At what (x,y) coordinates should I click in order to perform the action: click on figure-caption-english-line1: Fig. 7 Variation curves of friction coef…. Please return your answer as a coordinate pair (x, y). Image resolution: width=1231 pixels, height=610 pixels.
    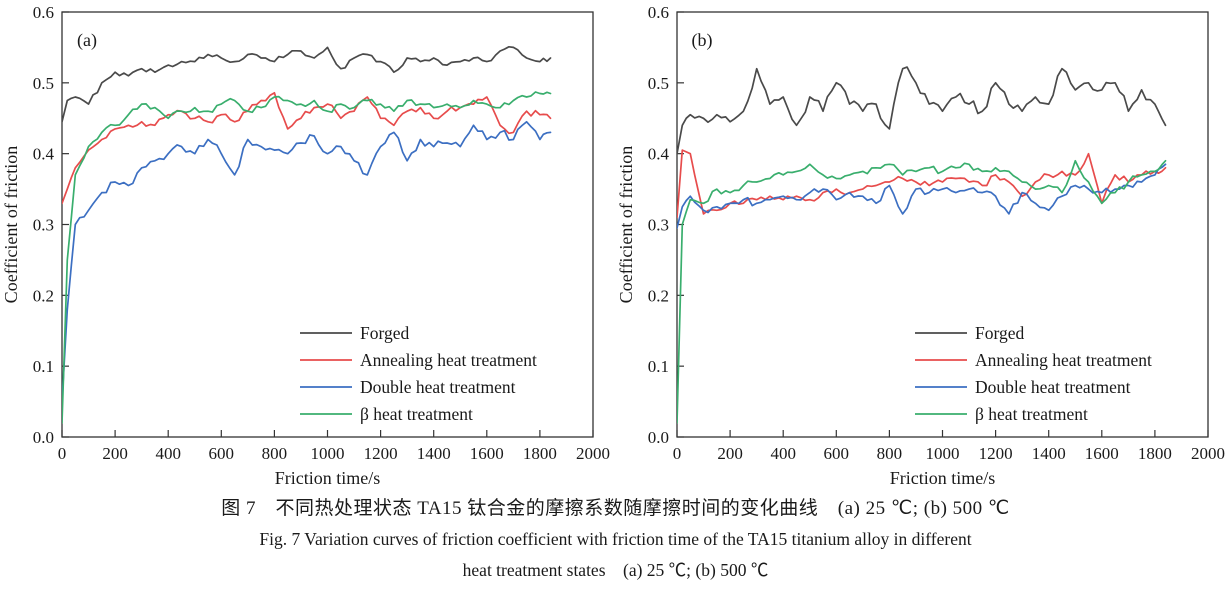
    Looking at the image, I should click on (615, 539).